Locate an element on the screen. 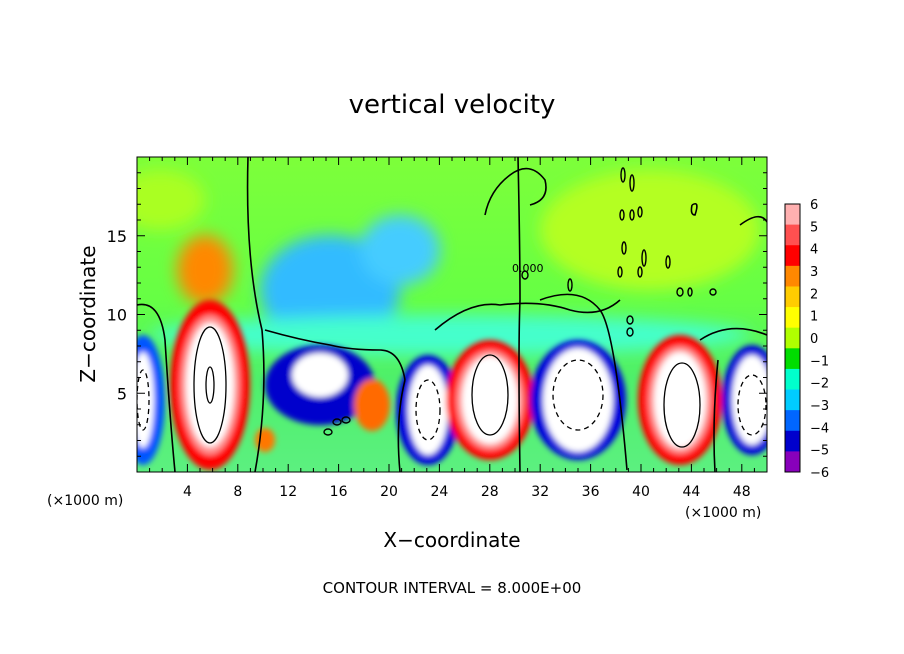 This screenshot has width=904, height=654. x-tick-label: 32 is located at coordinates (540, 492).